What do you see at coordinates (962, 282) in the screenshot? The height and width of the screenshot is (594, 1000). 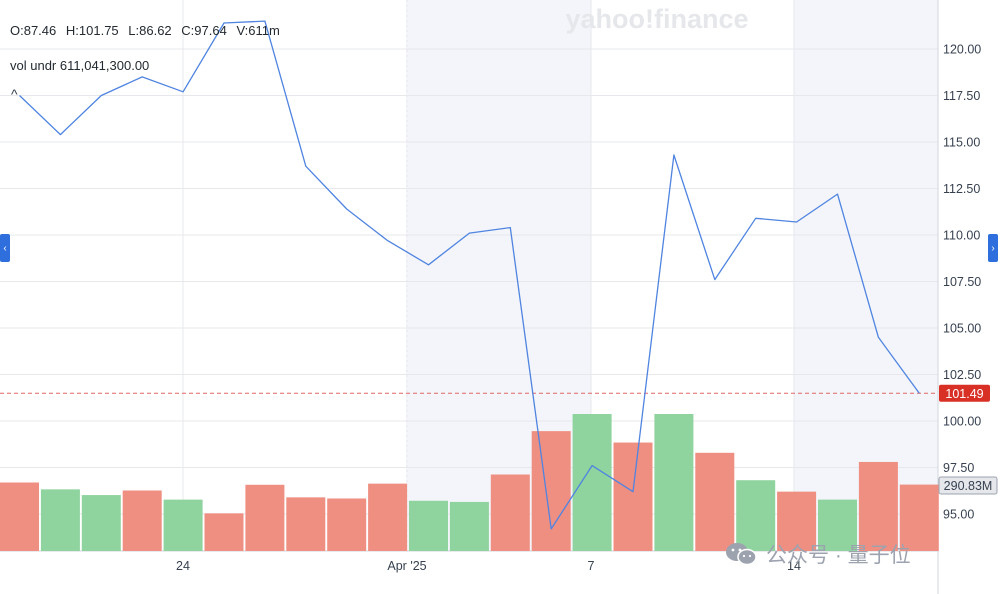 I see `y-tick-label: 107.50` at bounding box center [962, 282].